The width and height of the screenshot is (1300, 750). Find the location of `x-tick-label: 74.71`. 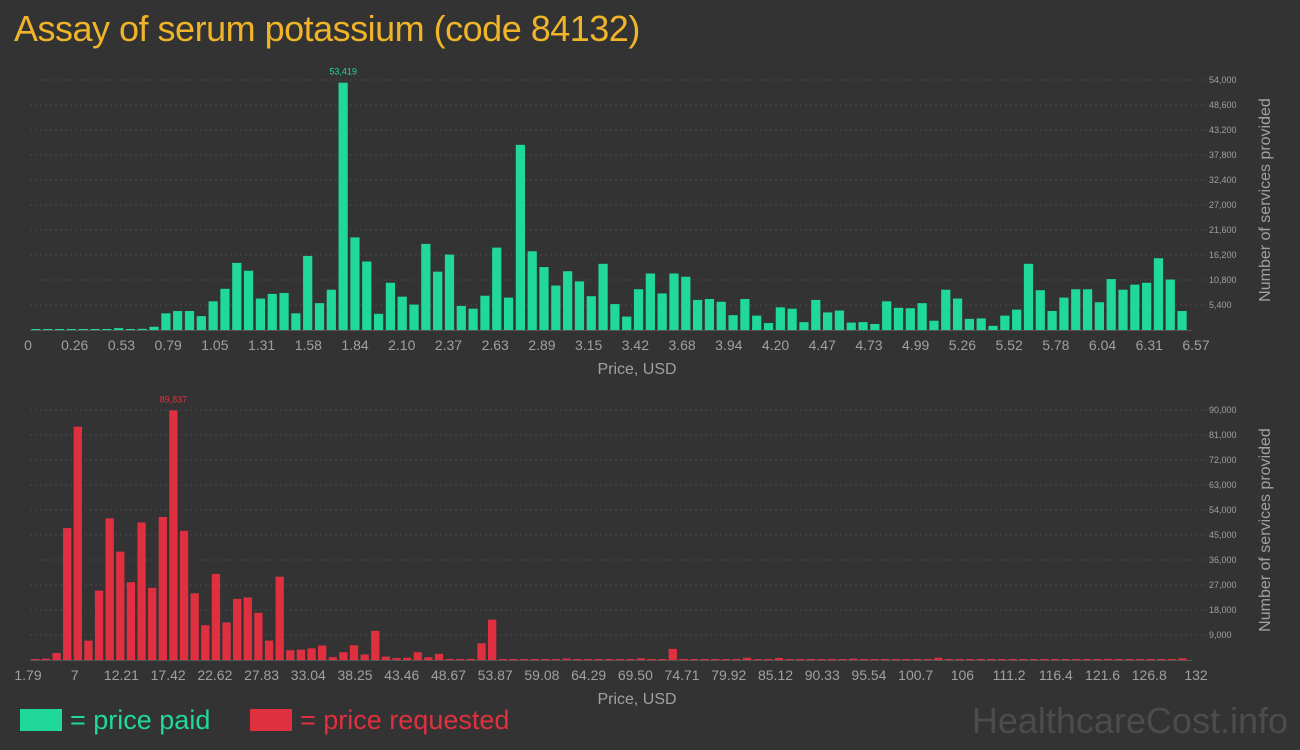

x-tick-label: 74.71 is located at coordinates (682, 675).